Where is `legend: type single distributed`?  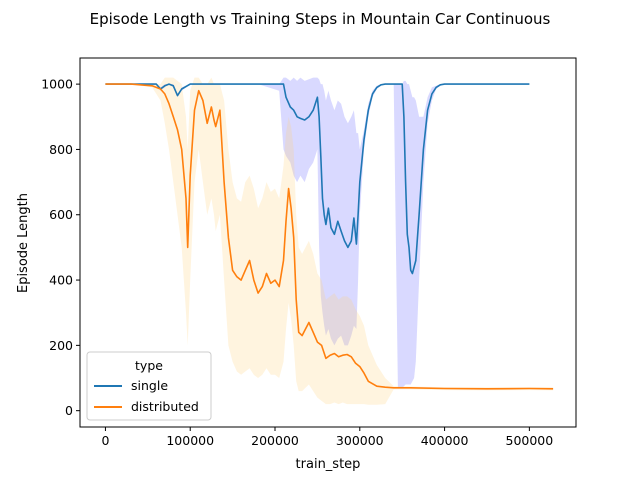 legend: type single distributed is located at coordinates (149, 386).